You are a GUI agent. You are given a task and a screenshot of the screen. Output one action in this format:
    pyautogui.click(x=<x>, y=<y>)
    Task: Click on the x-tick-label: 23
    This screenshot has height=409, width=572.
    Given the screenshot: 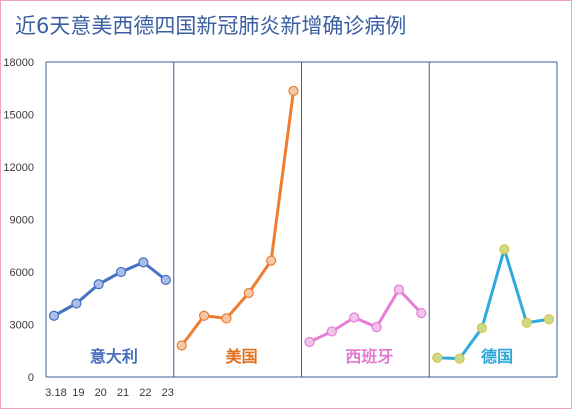 What is the action you would take?
    pyautogui.click(x=168, y=393)
    